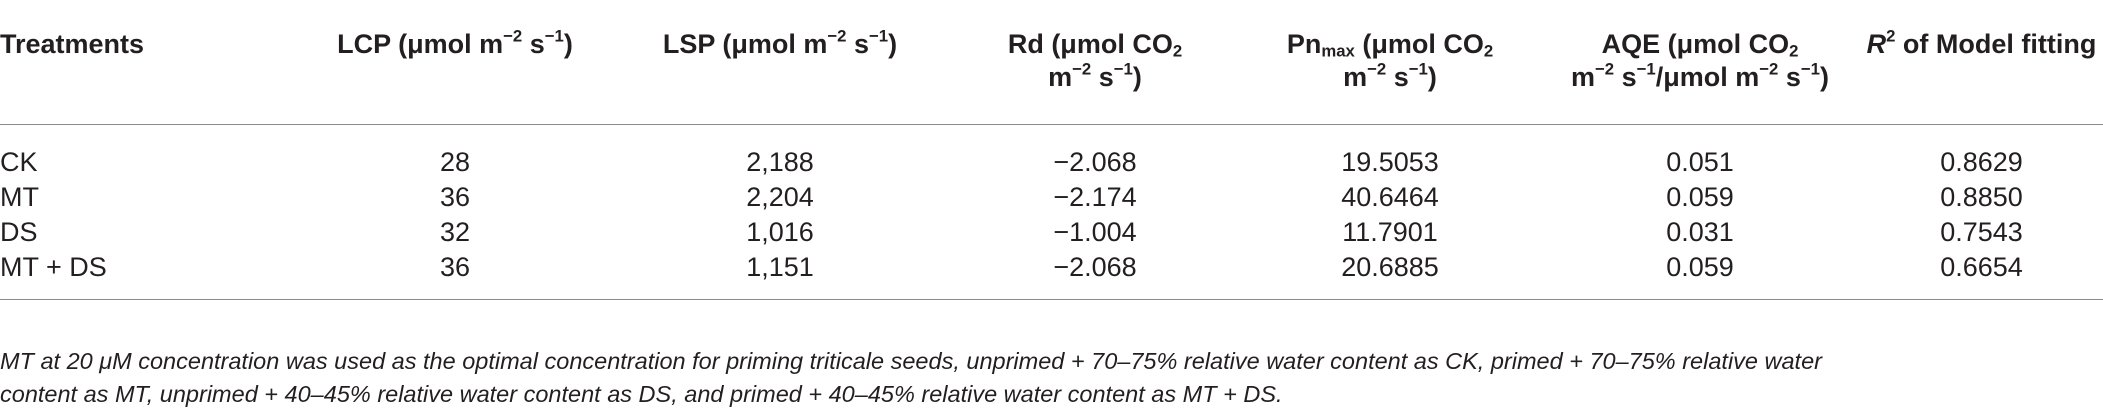  I want to click on cell-aqe: 0.051, so click(1700, 161).